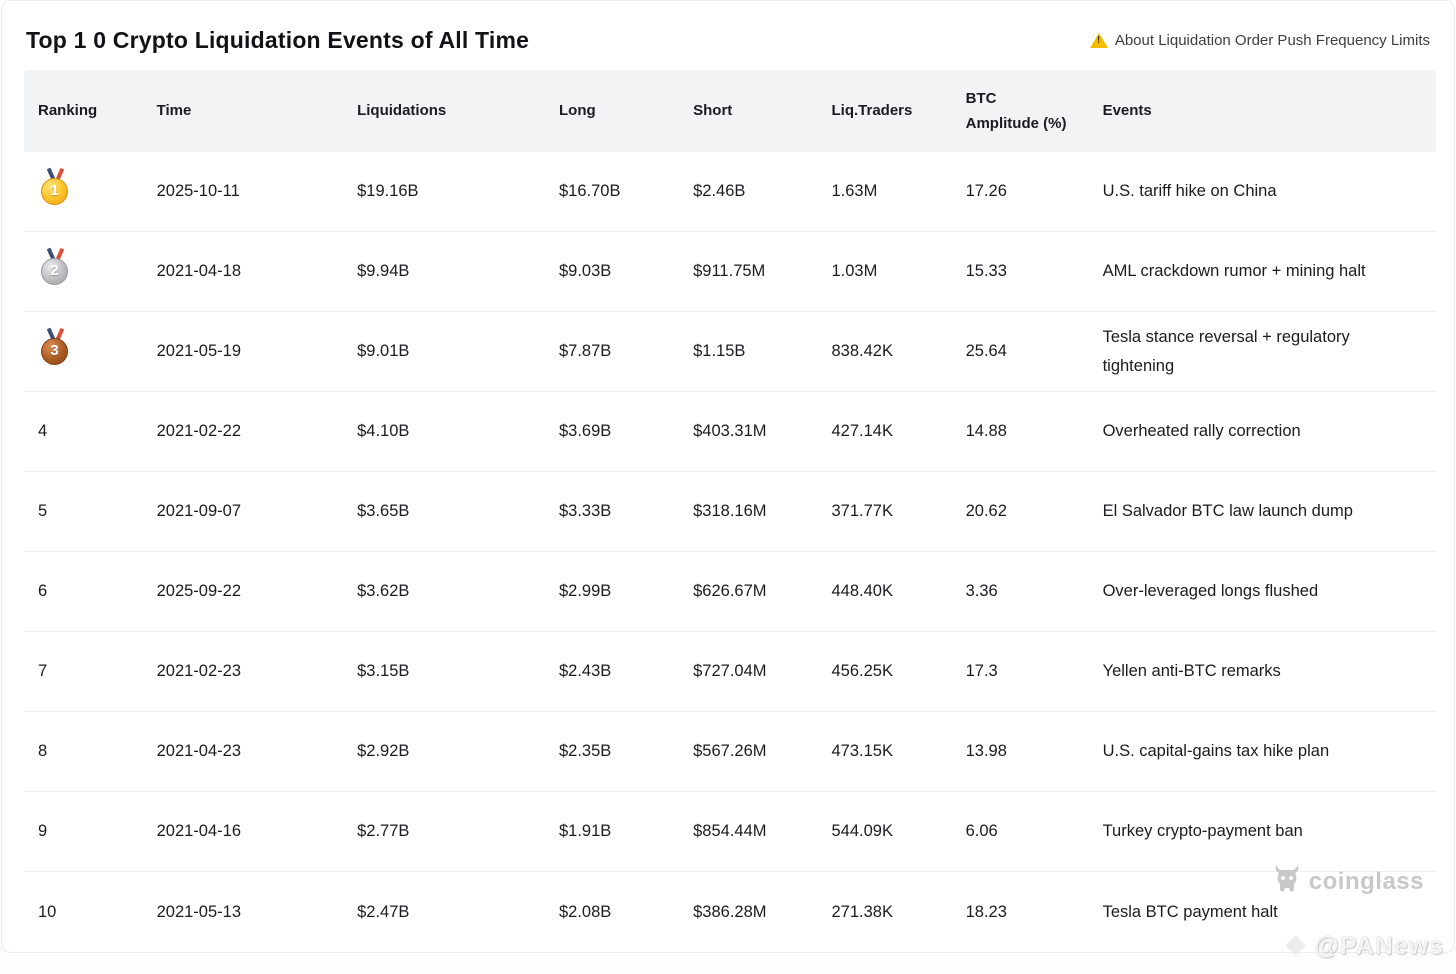 The height and width of the screenshot is (974, 1456). Describe the element at coordinates (383, 751) in the screenshot. I see `cell-liquidations: $2.92B` at that location.